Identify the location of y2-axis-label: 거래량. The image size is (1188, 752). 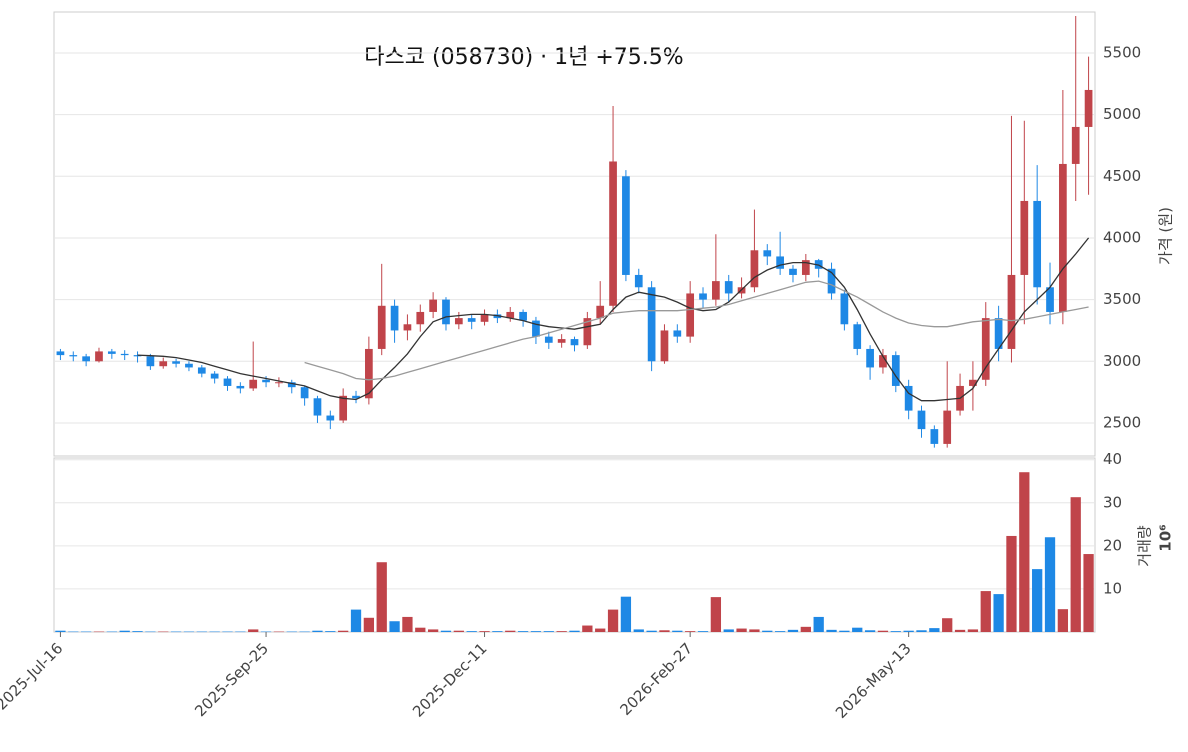
(1145, 546).